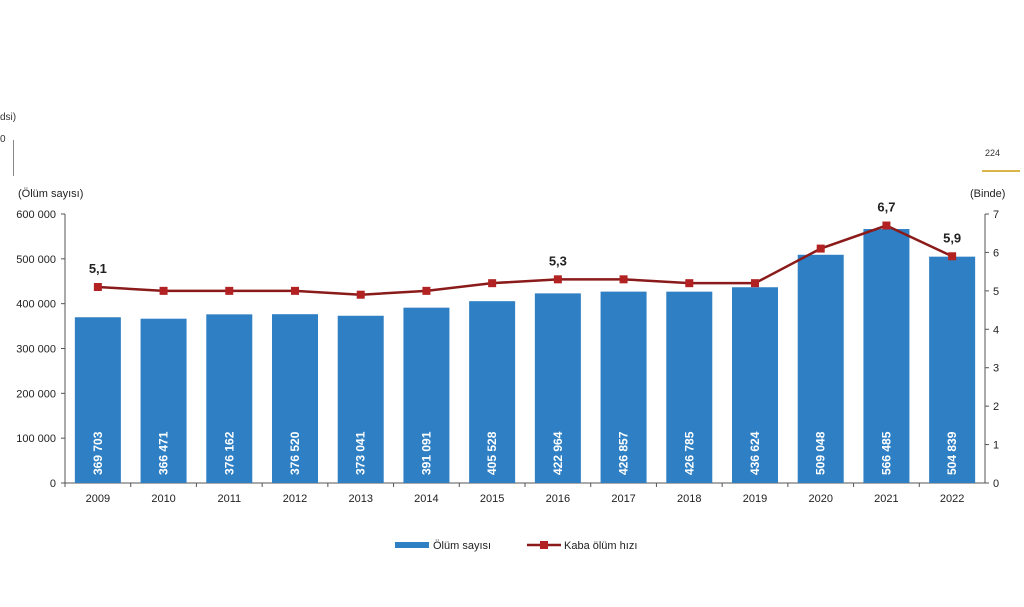 The image size is (1024, 607). Describe the element at coordinates (50, 194) in the screenshot. I see `left-axis-title: (Ölüm sayısı)` at that location.